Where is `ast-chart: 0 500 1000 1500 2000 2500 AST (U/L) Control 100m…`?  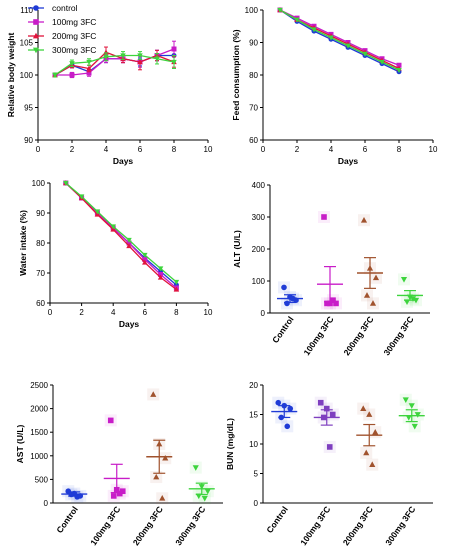
ast-chart: 0 500 1000 1500 2000 2500 AST (U/L) Control 100m… is located at coordinates (119, 464).